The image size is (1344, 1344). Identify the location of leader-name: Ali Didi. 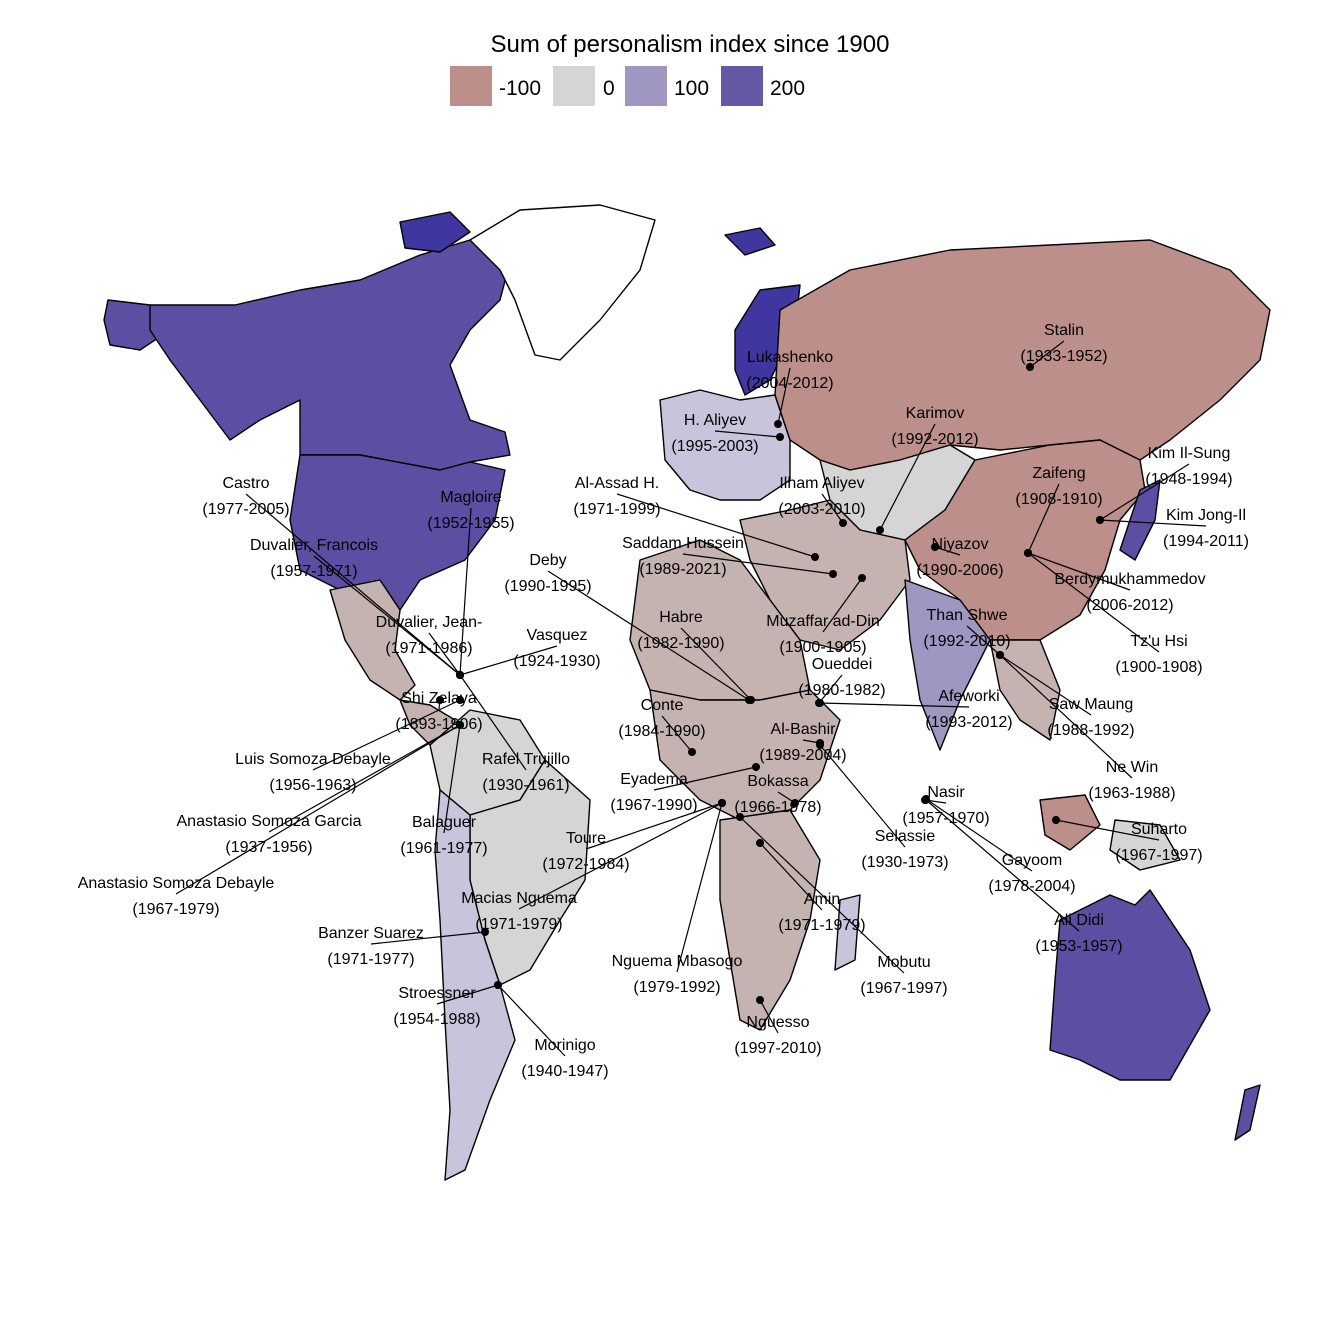
(1079, 920).